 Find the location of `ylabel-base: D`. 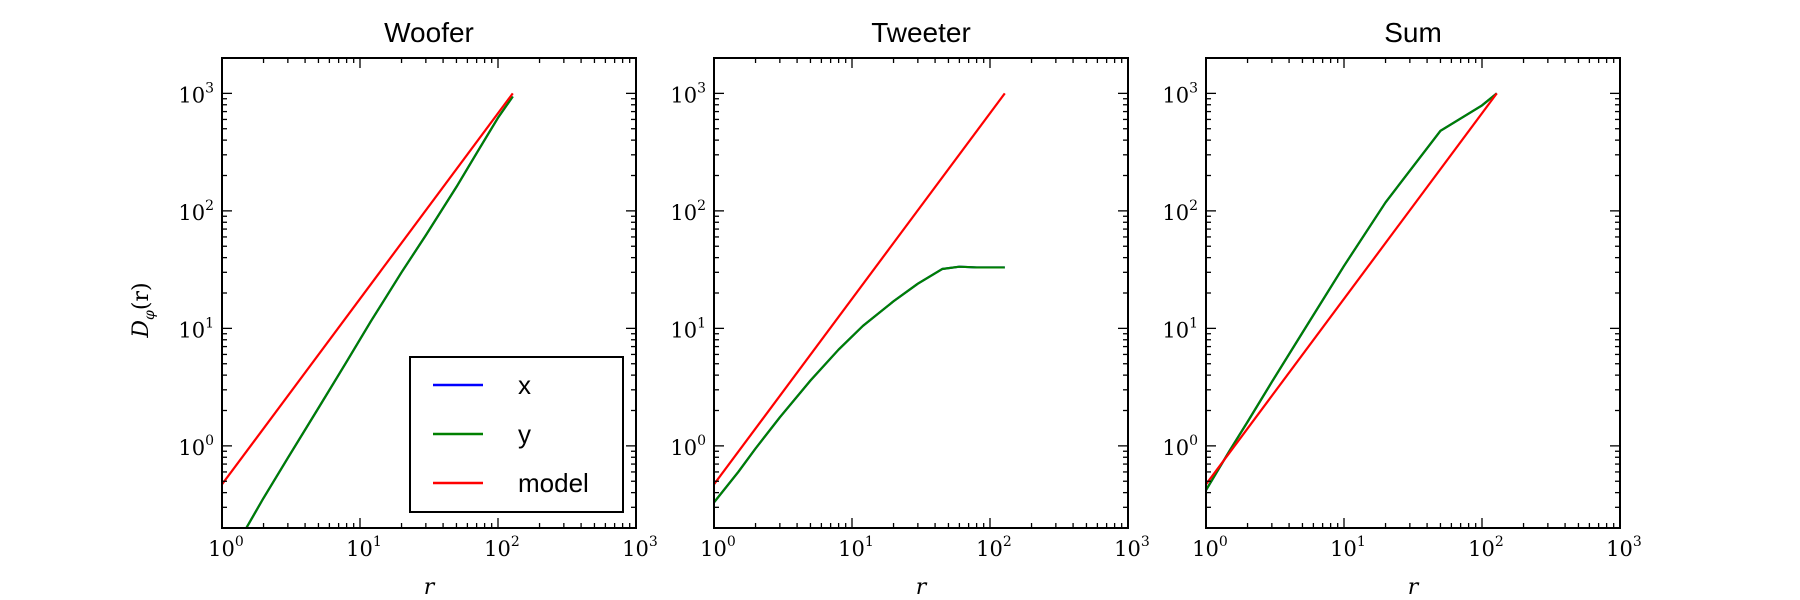

ylabel-base: D is located at coordinates (141, 329).